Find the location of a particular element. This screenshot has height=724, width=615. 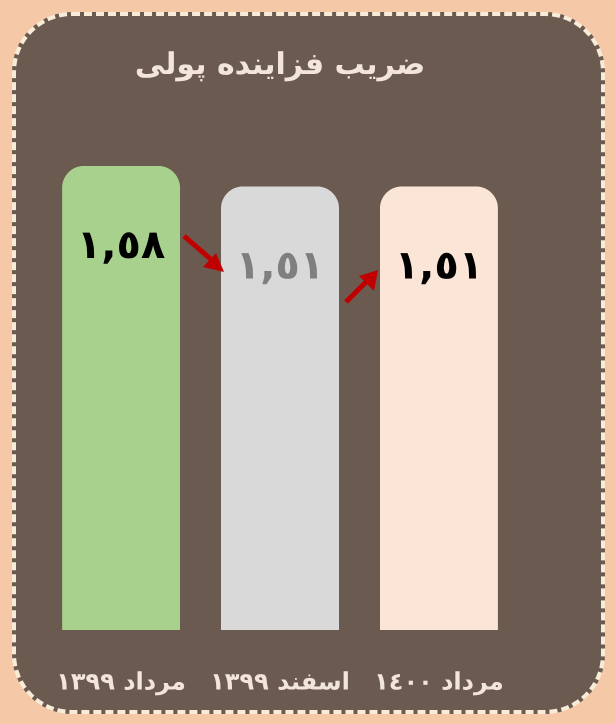

chart-title: ضریب فزاینده پولی is located at coordinates (280, 64).